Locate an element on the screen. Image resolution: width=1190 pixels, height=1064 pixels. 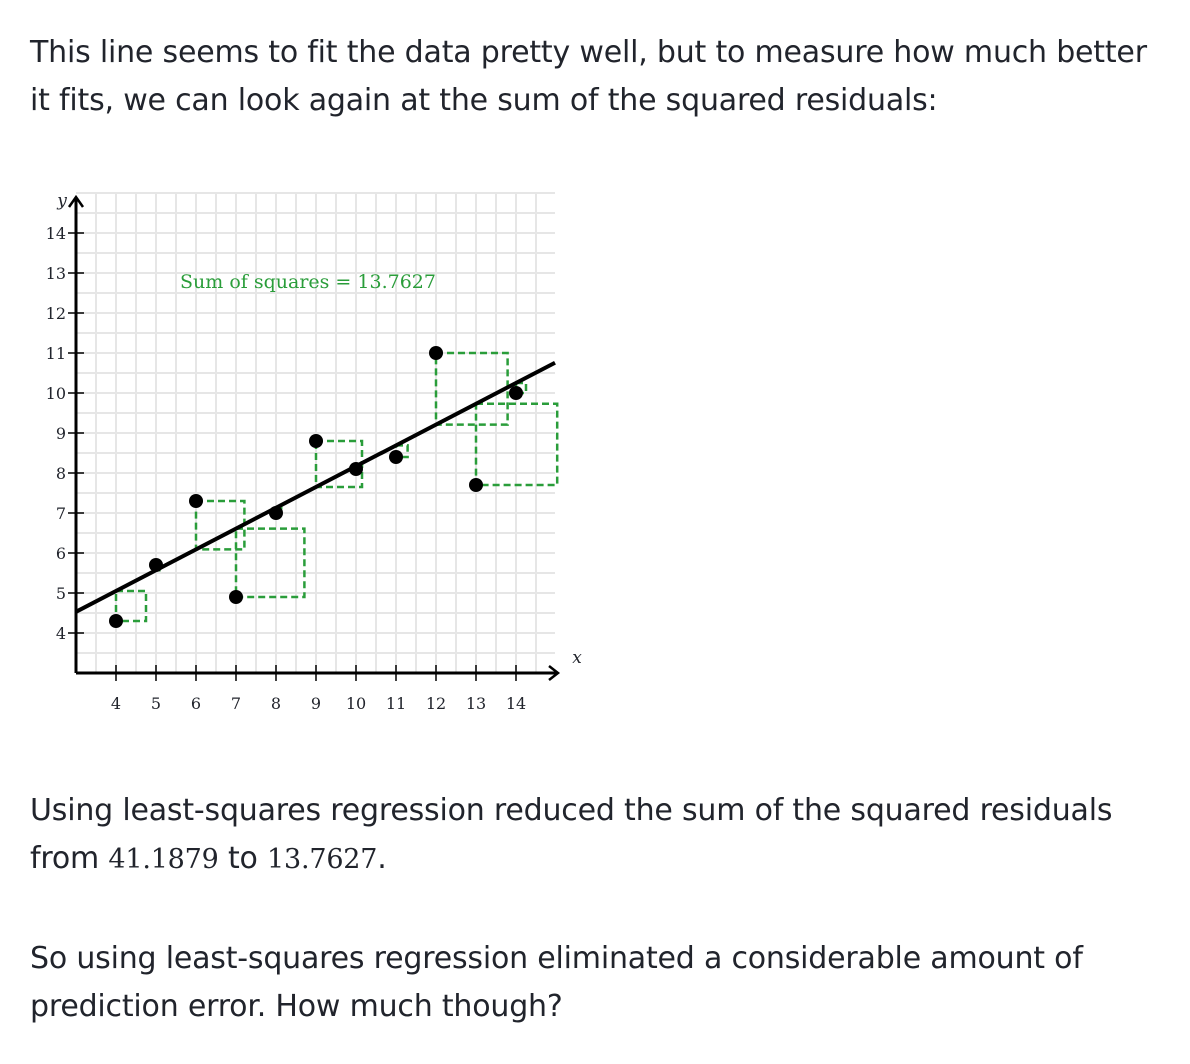
y-axis-label: y is located at coordinates (61, 201).